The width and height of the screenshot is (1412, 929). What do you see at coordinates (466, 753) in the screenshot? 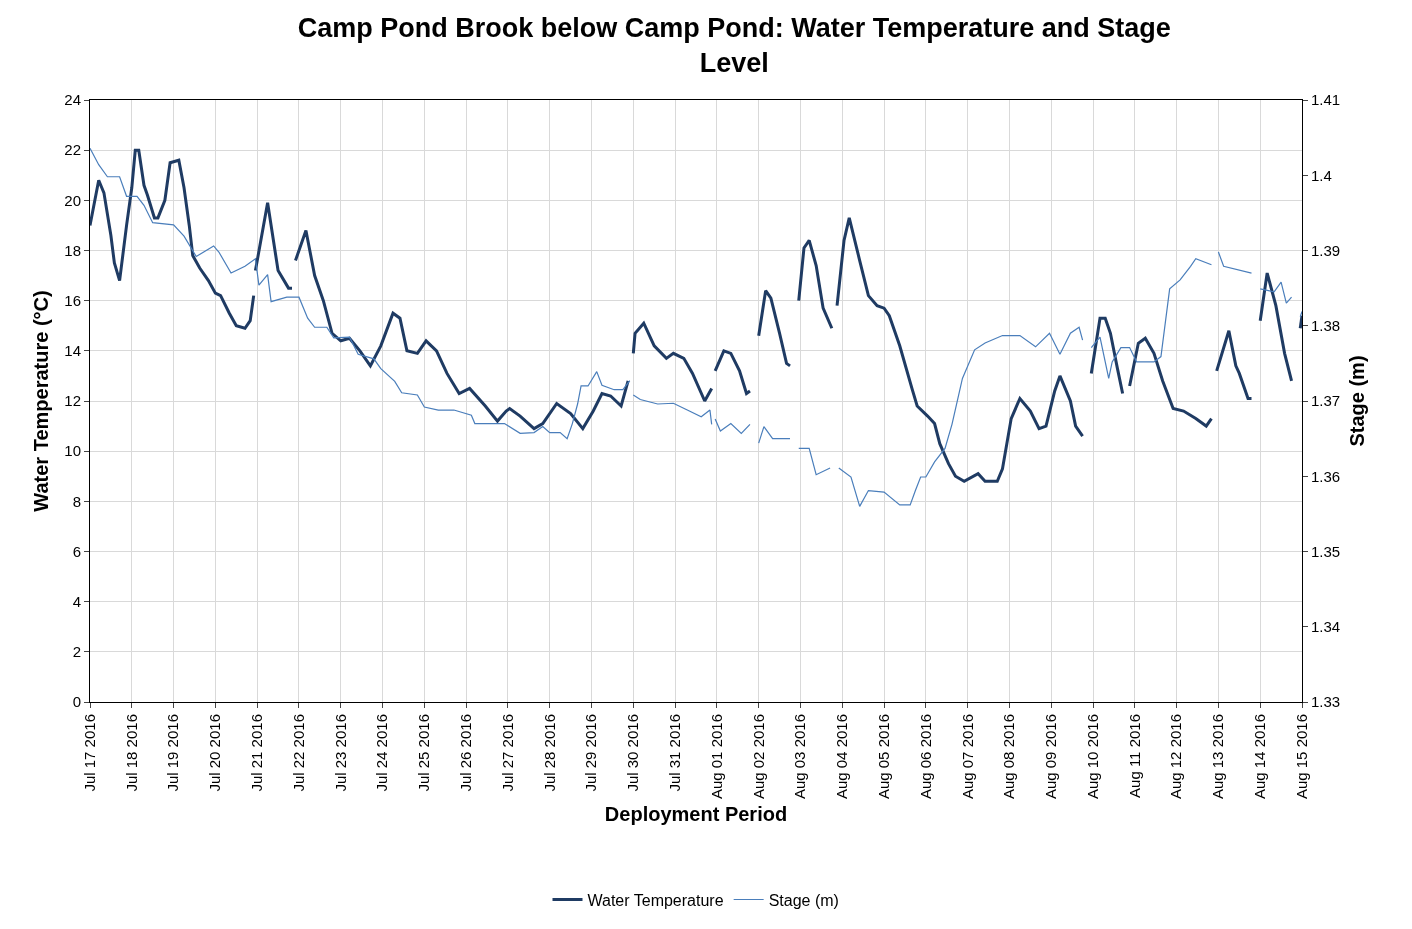
I see `x-tick-label: Jul 26 2016` at bounding box center [466, 753].